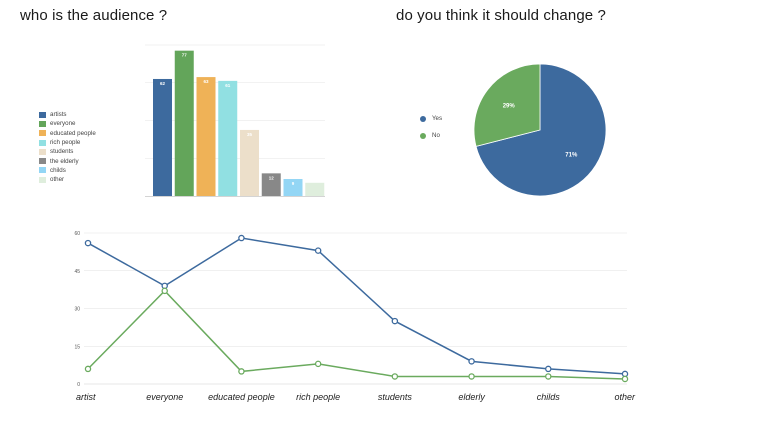 The width and height of the screenshot is (759, 433). What do you see at coordinates (58, 170) in the screenshot?
I see `legend-label: childs` at bounding box center [58, 170].